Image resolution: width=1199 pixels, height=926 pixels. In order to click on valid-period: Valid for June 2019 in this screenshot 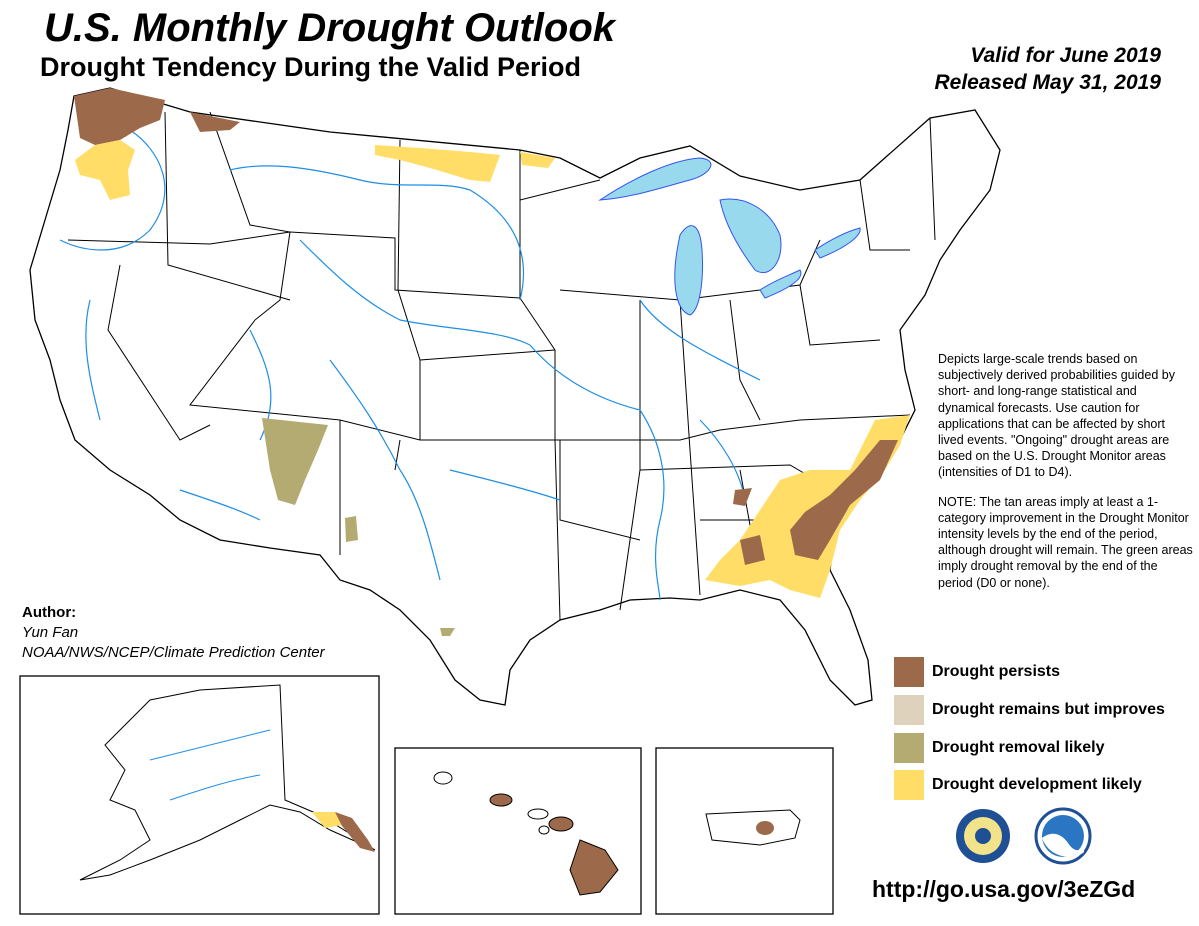, I will do `click(1065, 55)`.